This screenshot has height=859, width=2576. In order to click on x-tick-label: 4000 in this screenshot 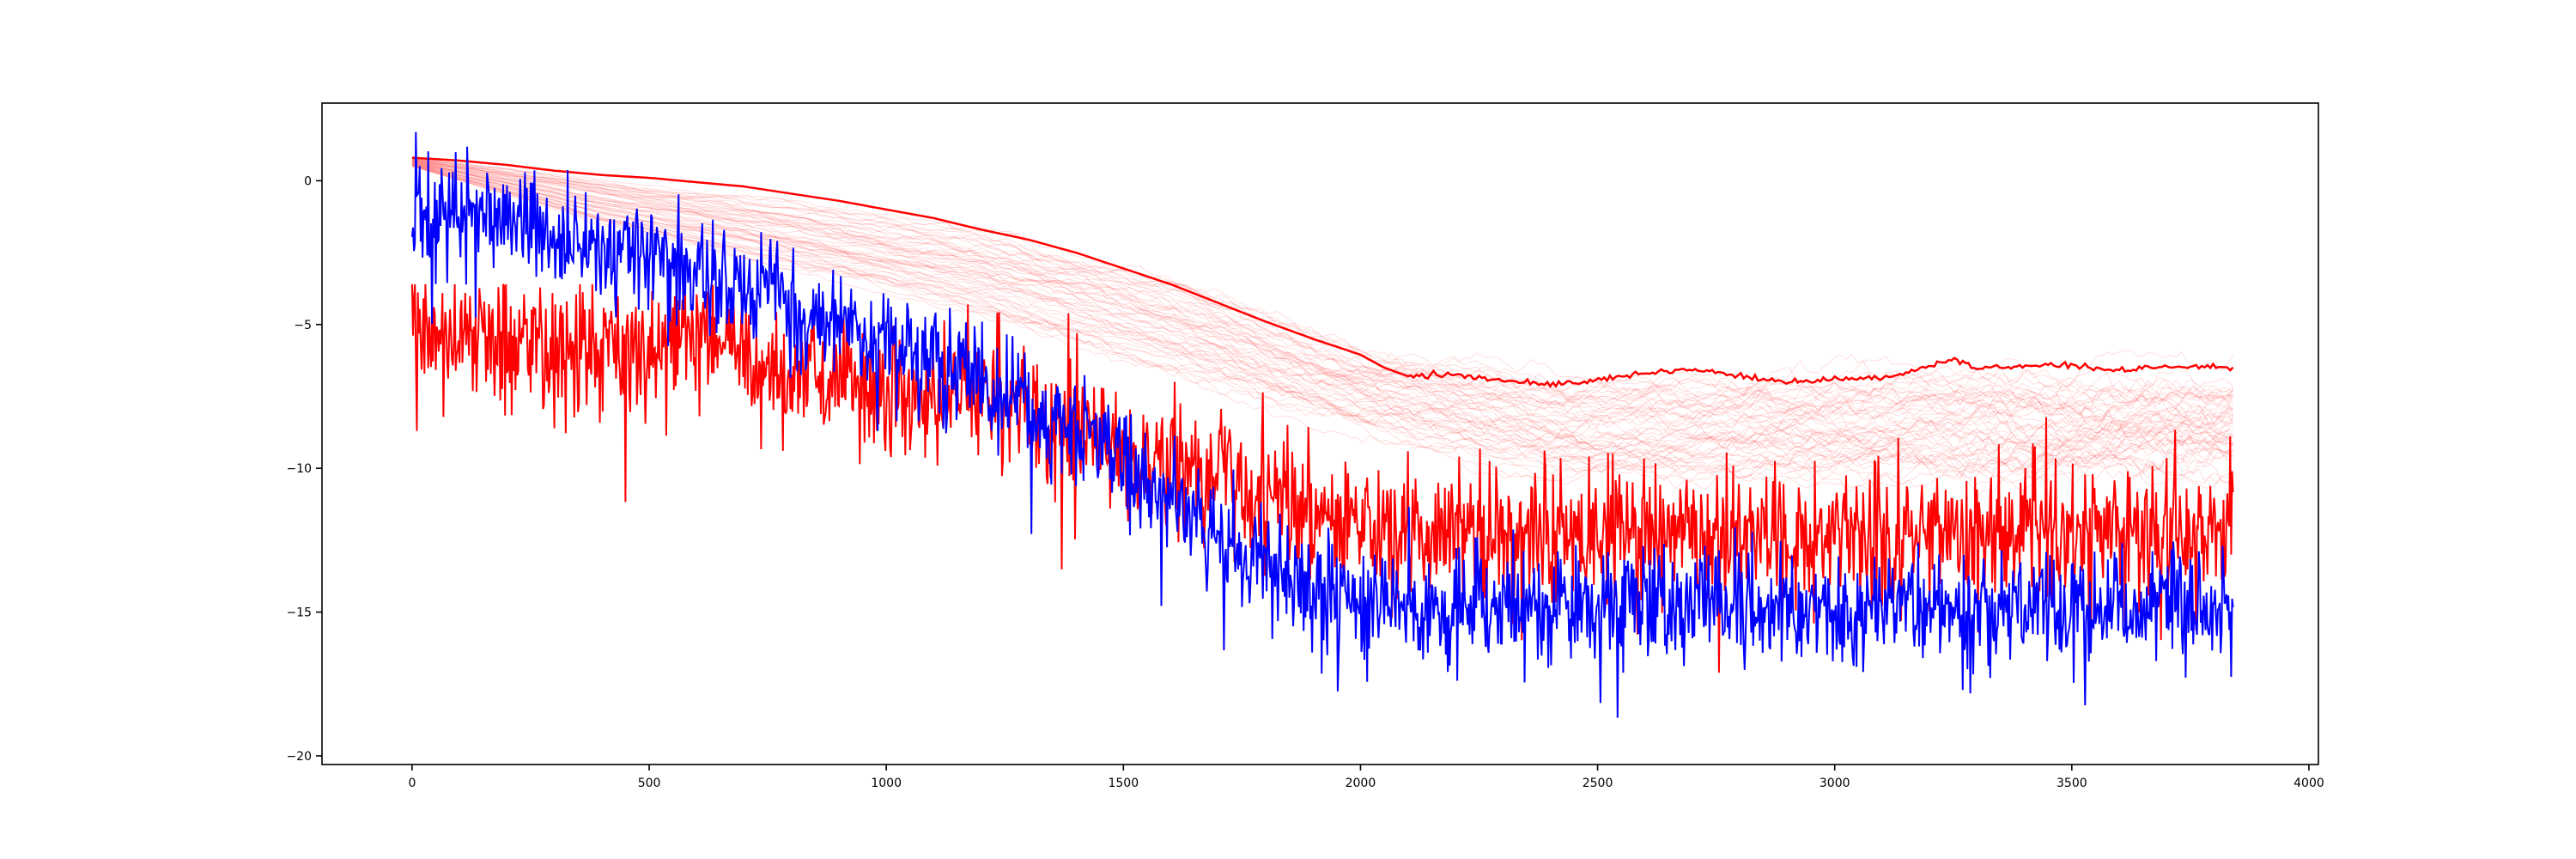, I will do `click(2309, 783)`.